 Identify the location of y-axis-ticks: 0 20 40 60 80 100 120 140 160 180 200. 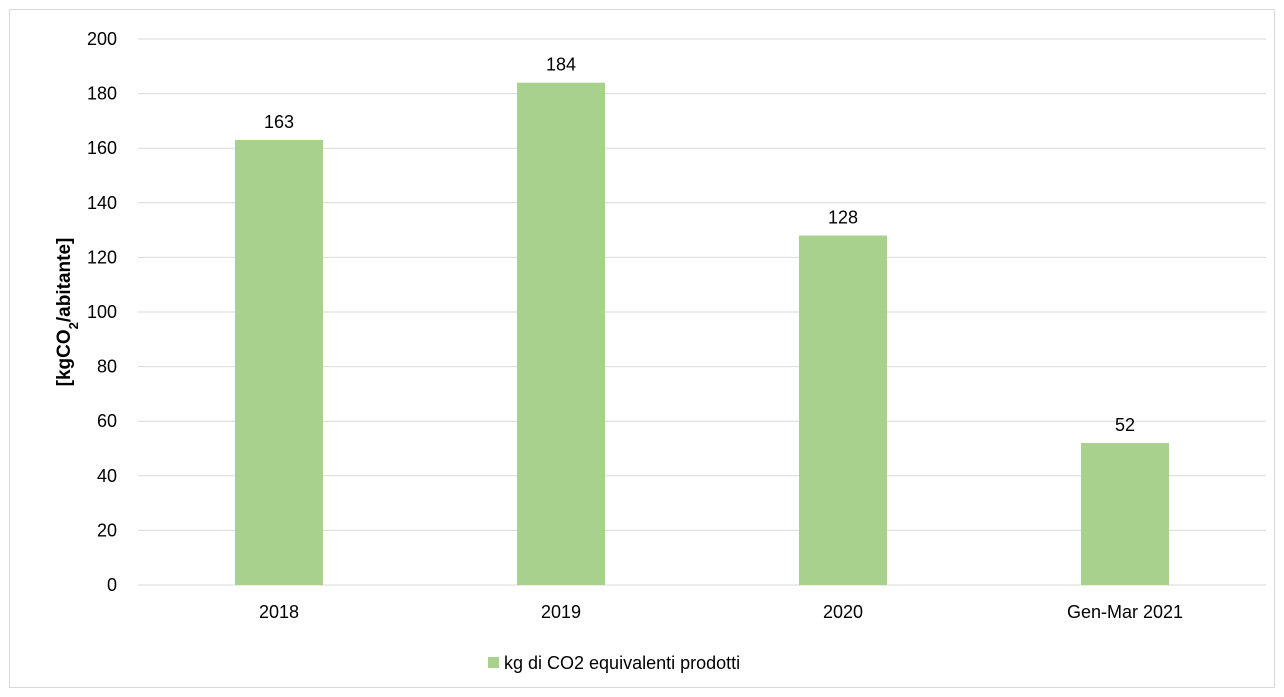
(102, 312).